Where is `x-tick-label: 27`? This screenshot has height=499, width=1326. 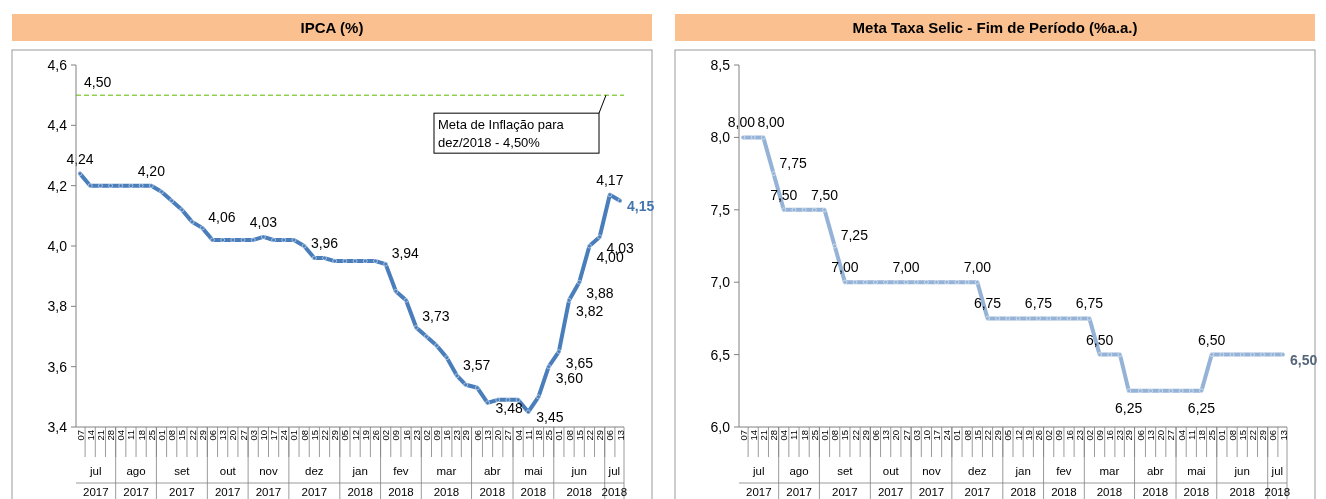
x-tick-label: 27 is located at coordinates (508, 435).